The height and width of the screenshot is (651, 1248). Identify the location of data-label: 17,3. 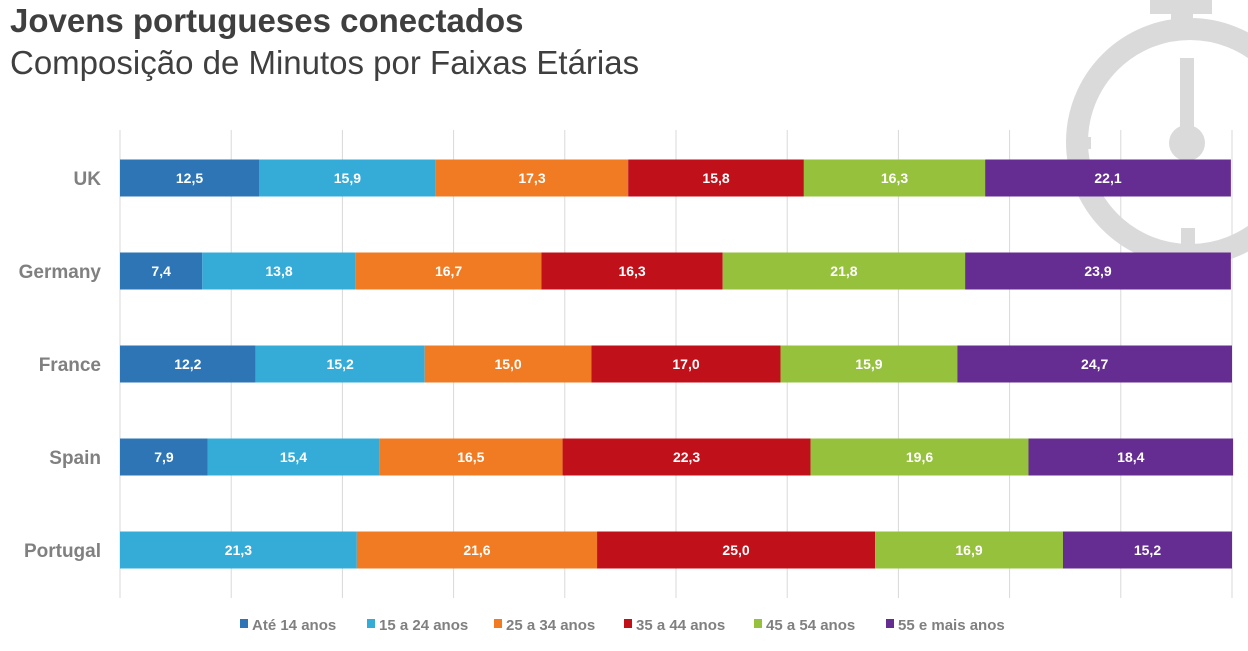
(531, 178).